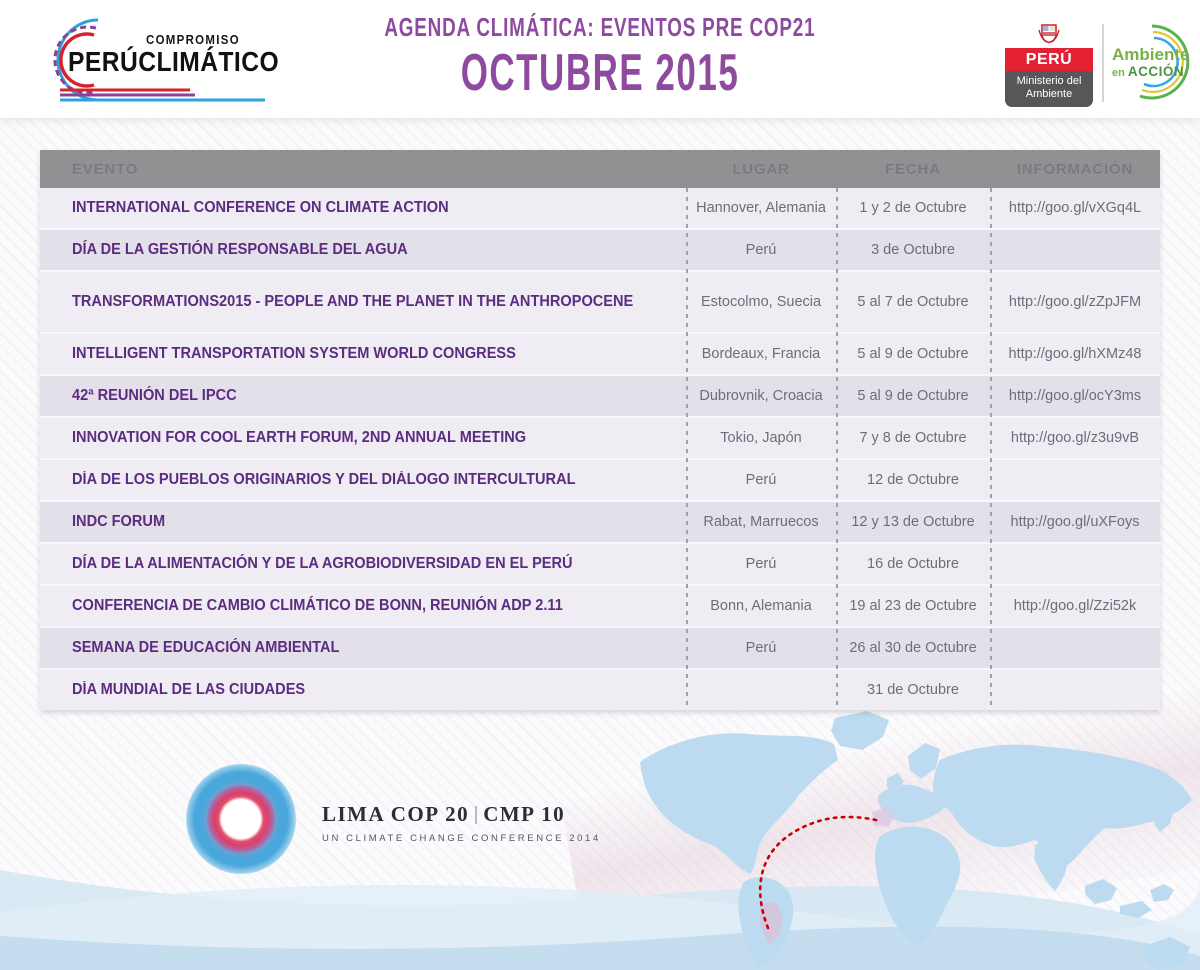 This screenshot has width=1200, height=970. What do you see at coordinates (1075, 169) in the screenshot?
I see `column-header-informacion: INFORMACIÓN` at bounding box center [1075, 169].